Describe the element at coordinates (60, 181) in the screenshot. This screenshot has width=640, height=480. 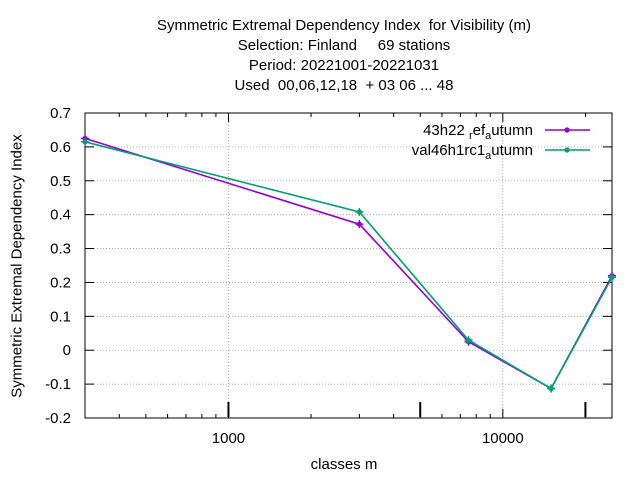
I see `y-tick-label: 0.5` at that location.